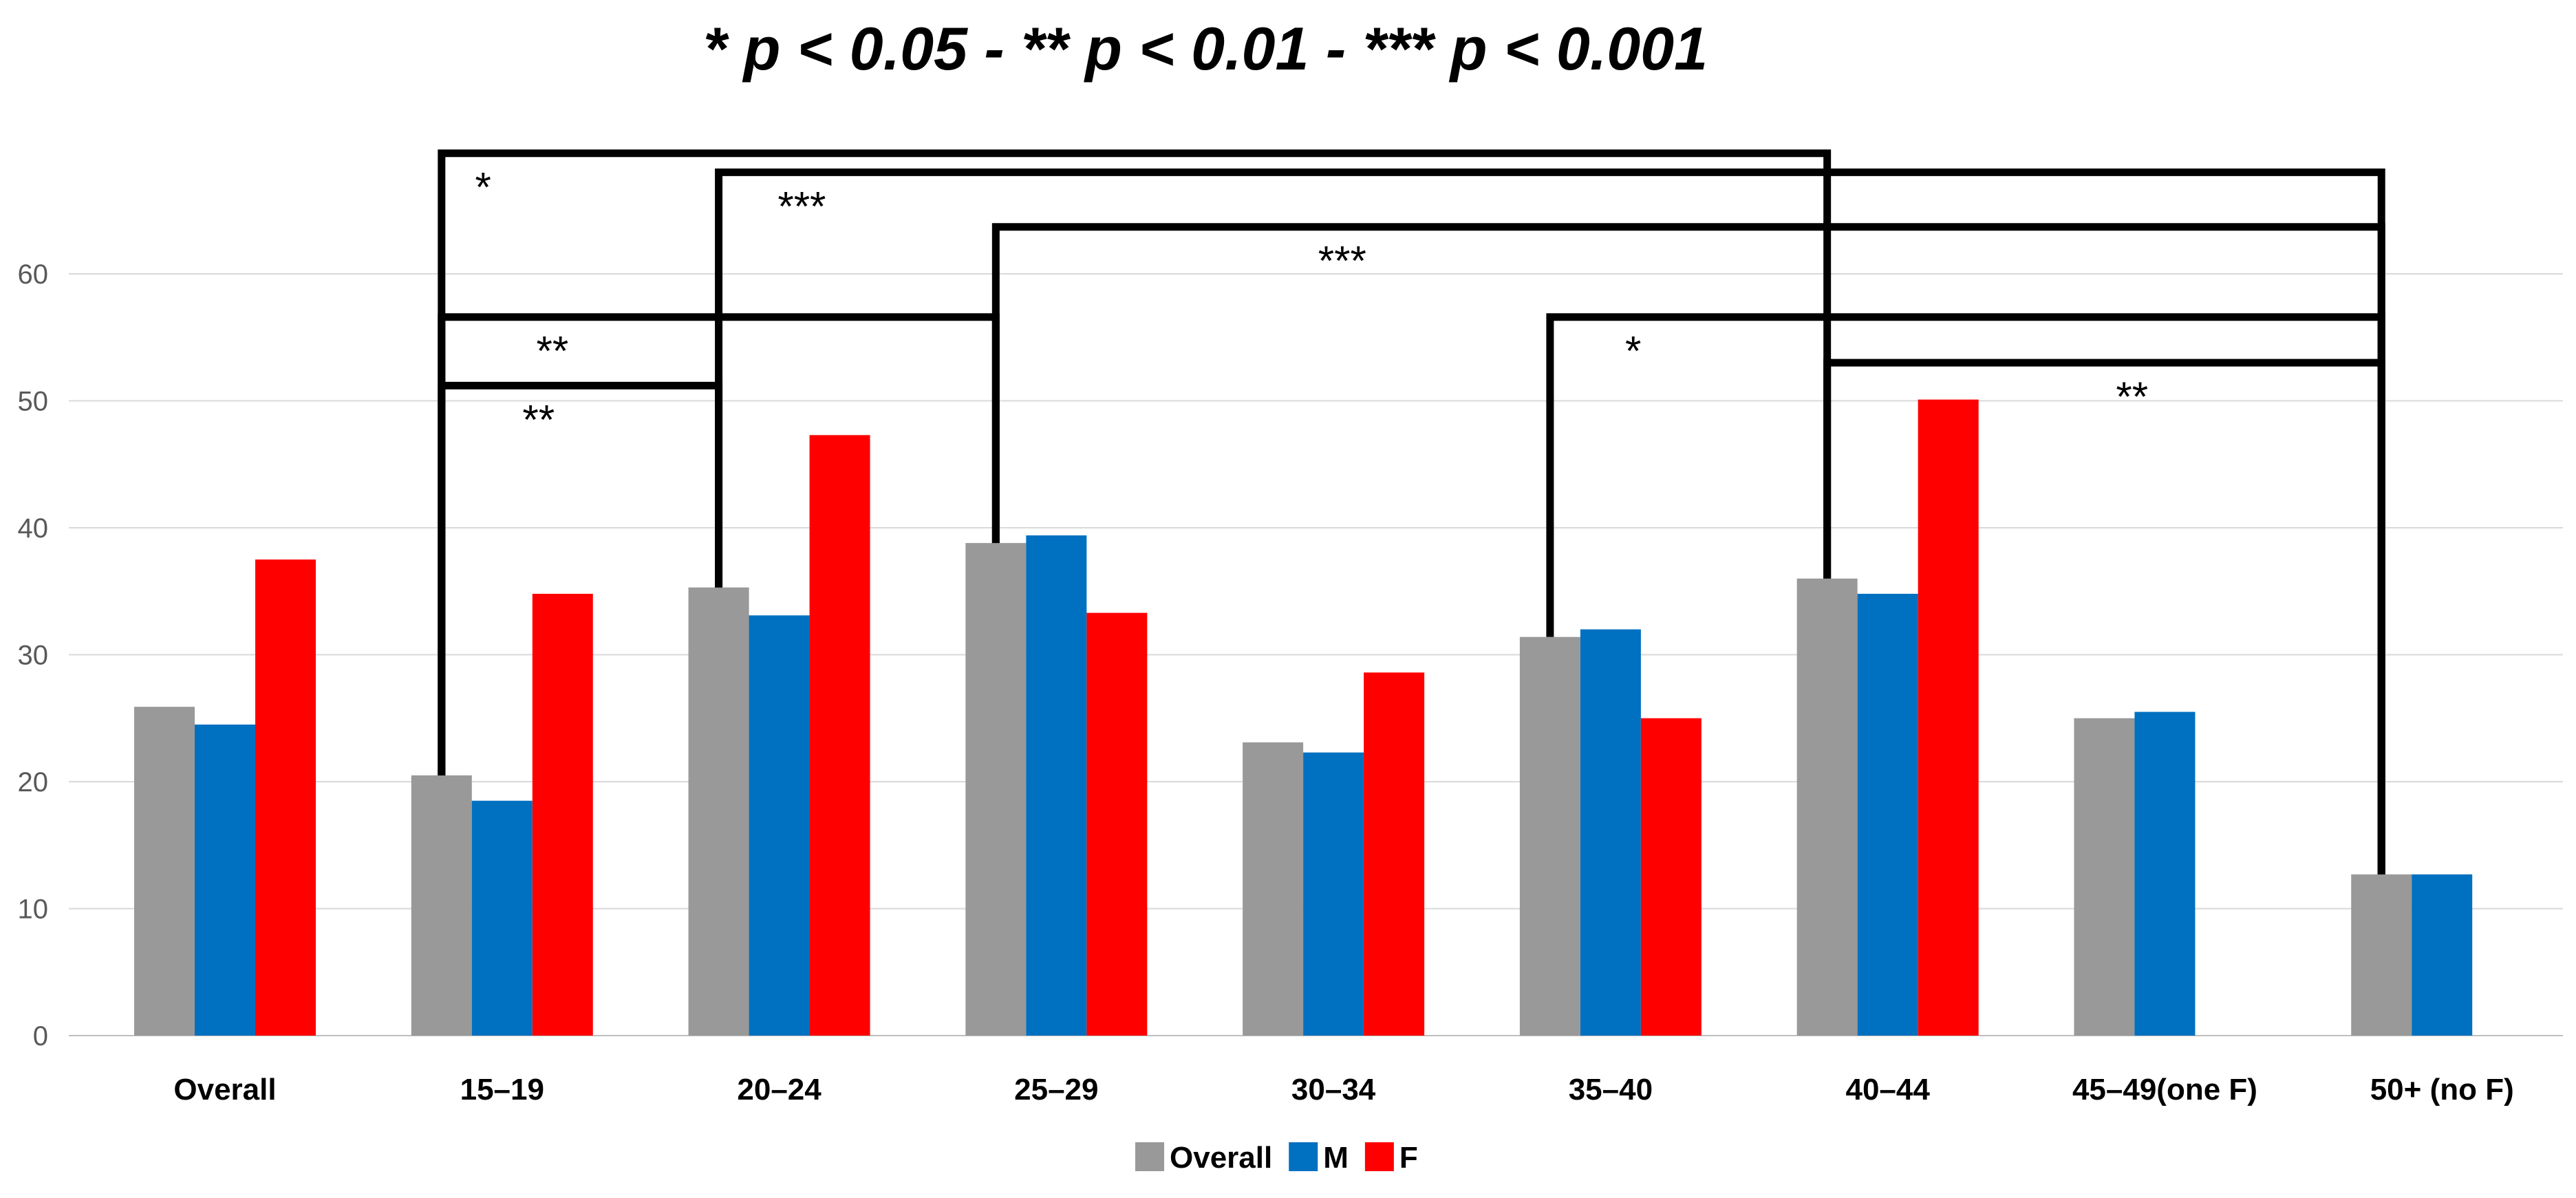  I want to click on legend-swatch-m, so click(1303, 1156).